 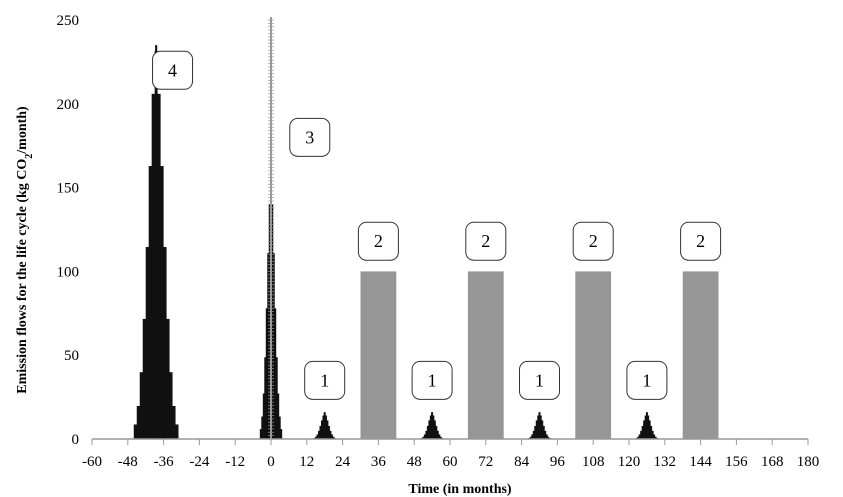 I want to click on y-tick-label: 200, so click(x=68, y=105).